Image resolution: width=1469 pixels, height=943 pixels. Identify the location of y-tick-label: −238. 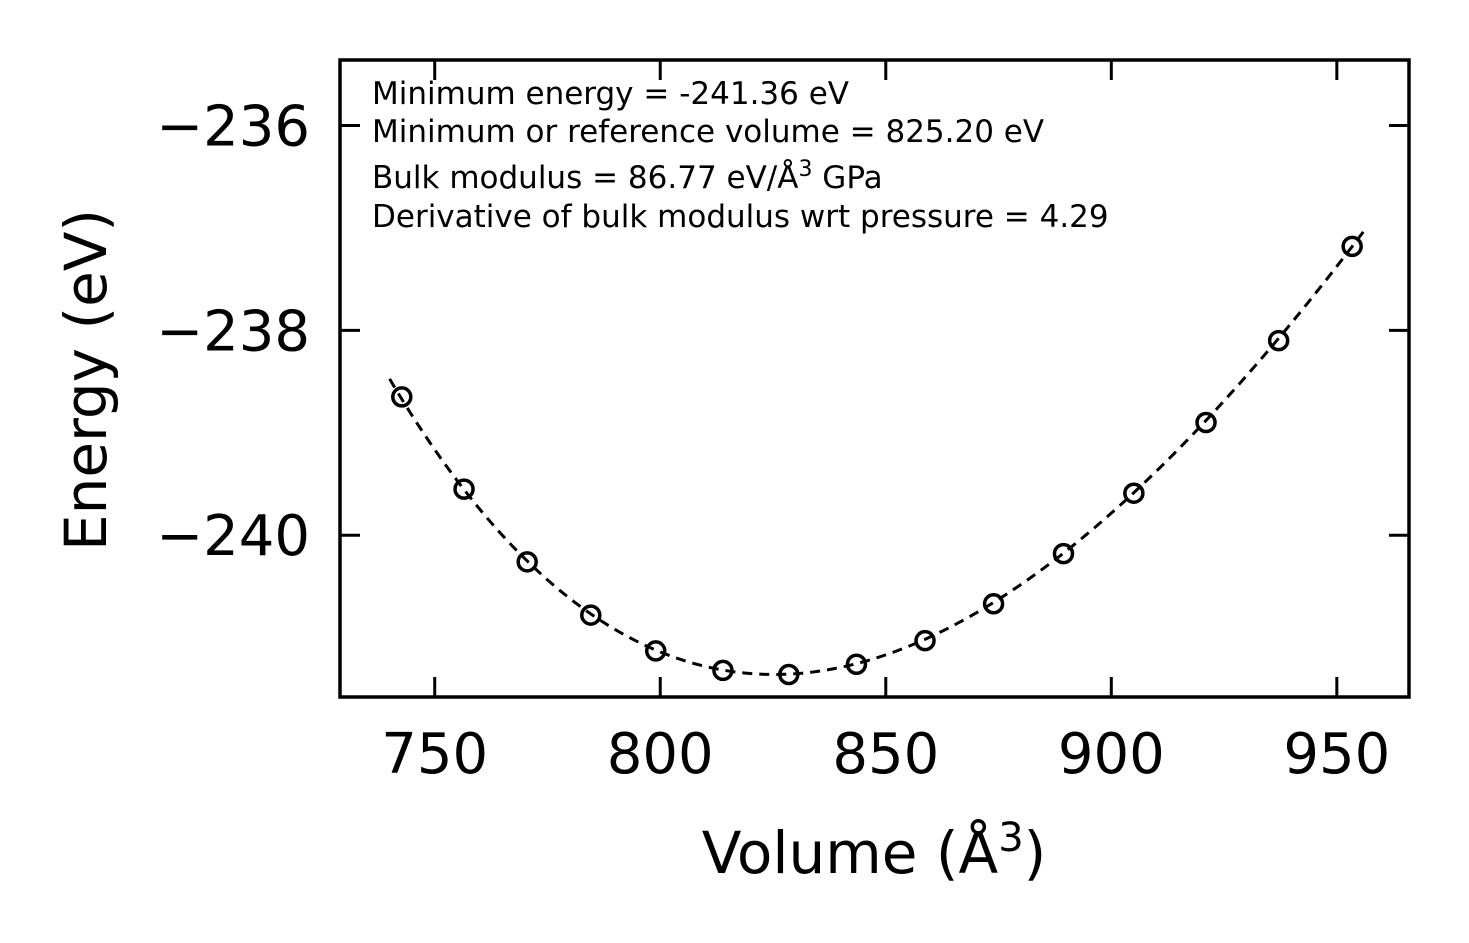
(233, 331).